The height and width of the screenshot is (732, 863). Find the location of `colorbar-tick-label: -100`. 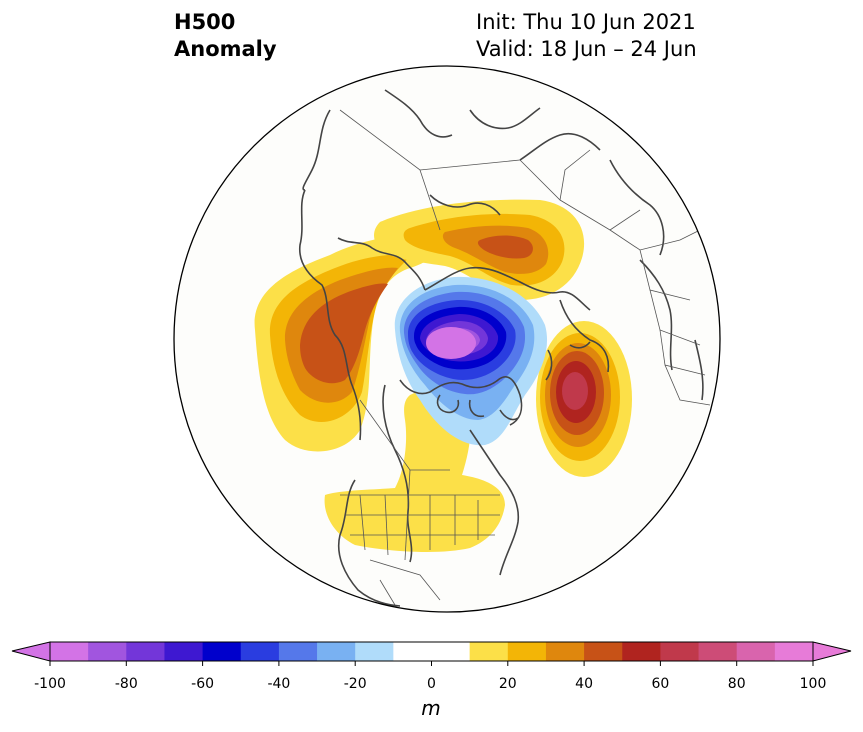

colorbar-tick-label: -100 is located at coordinates (50, 684).